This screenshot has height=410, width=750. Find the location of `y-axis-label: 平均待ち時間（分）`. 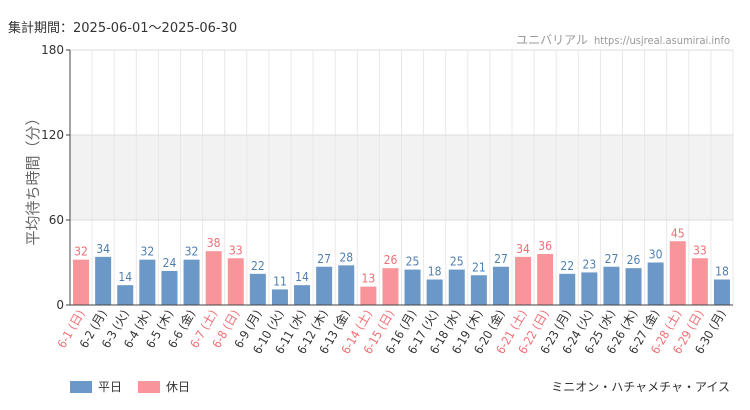

y-axis-label: 平均待ち時間（分） is located at coordinates (33, 177).